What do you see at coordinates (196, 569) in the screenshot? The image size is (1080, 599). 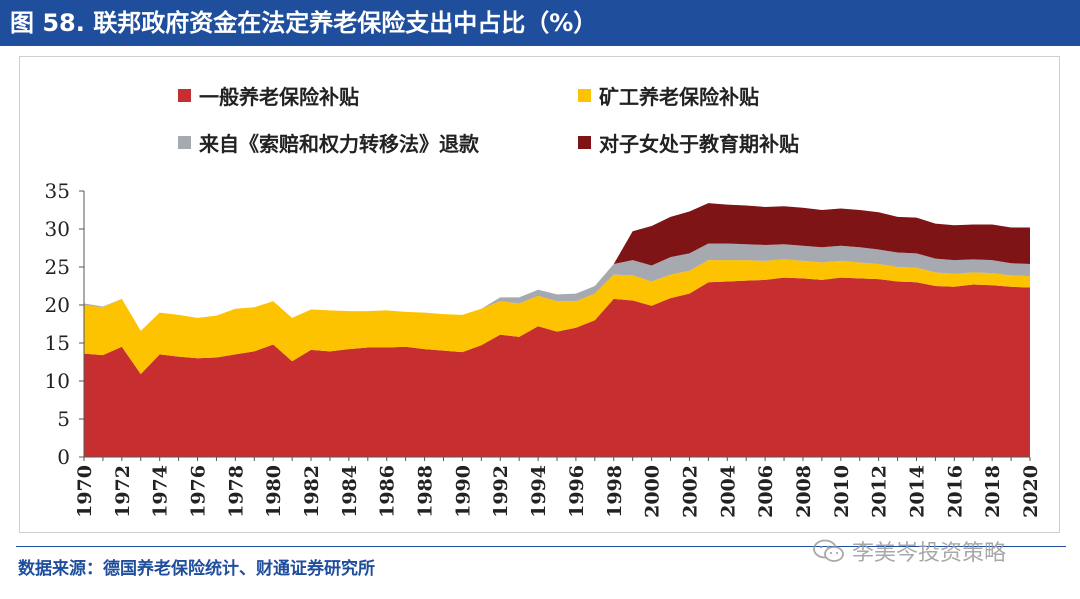 I see `data-source: 数据来源：德国养老保险统计、财通证券研究所` at bounding box center [196, 569].